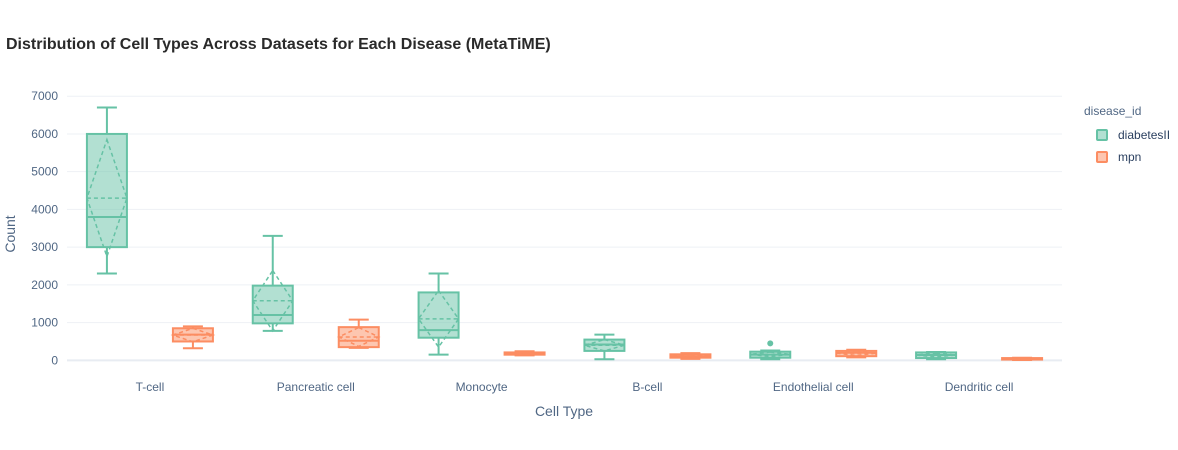  I want to click on y-tick-label: 2000, so click(44, 285).